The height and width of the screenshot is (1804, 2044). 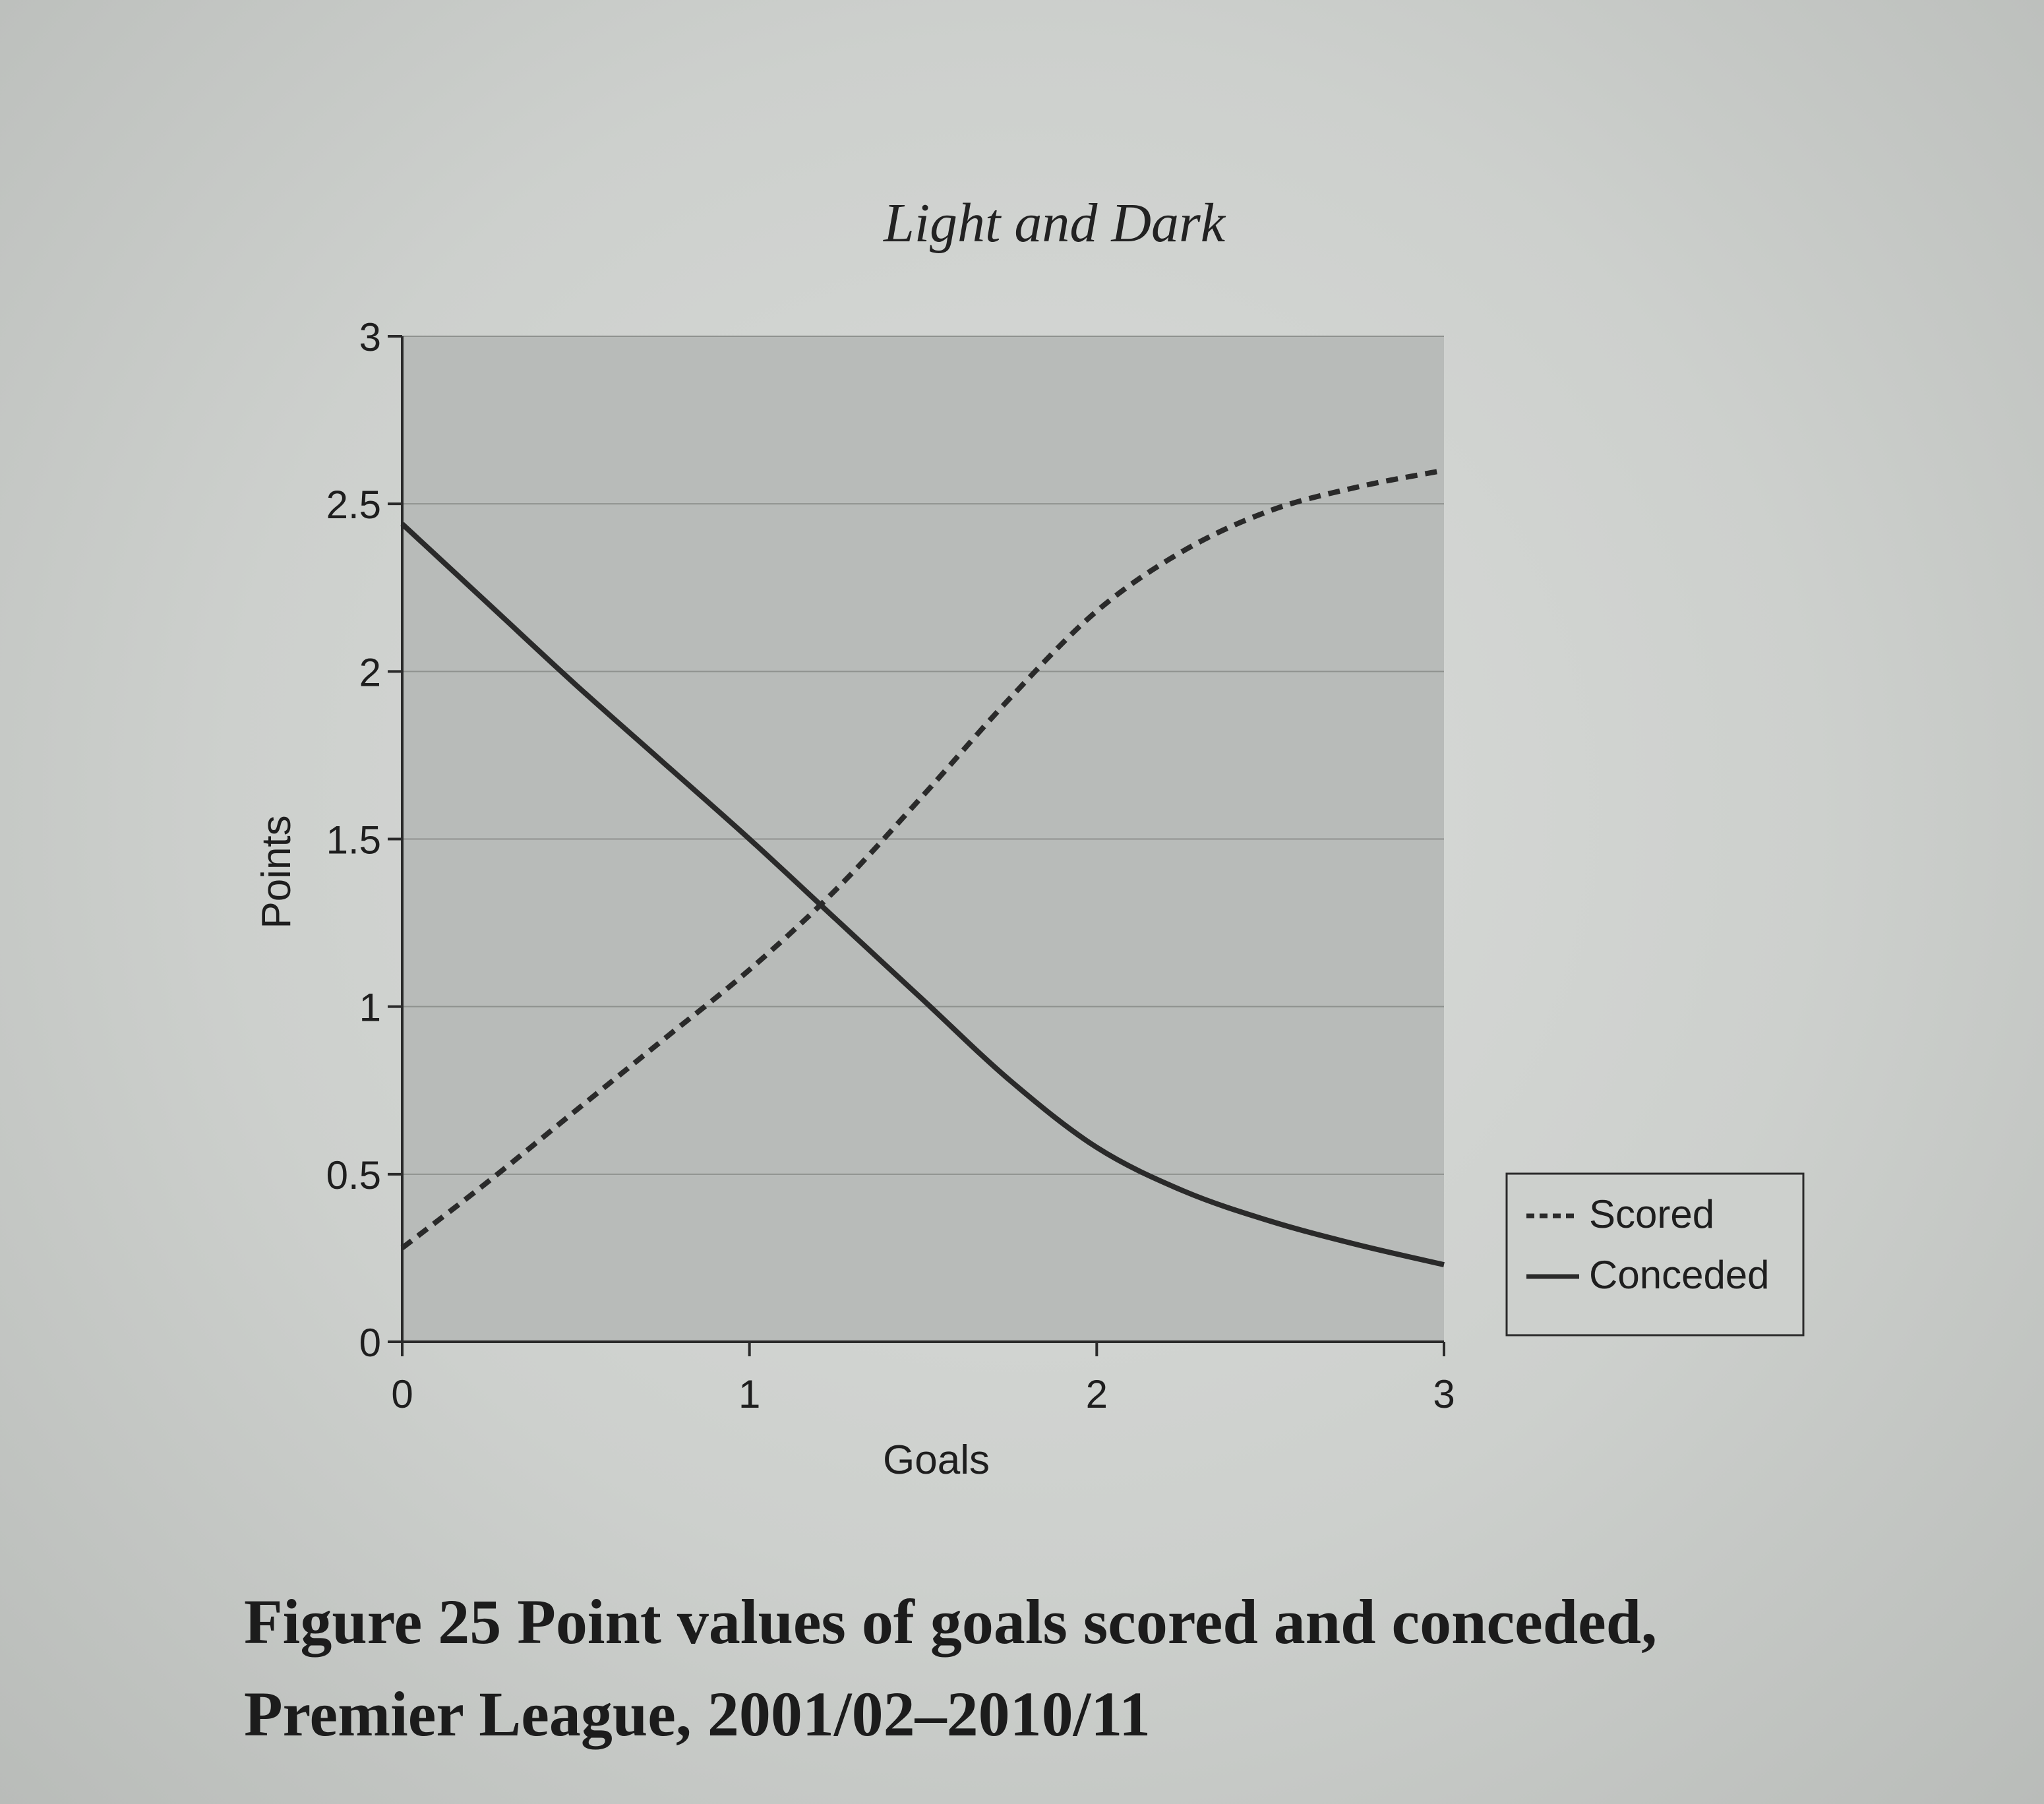 I want to click on x-tick-label: 0, so click(x=402, y=1394).